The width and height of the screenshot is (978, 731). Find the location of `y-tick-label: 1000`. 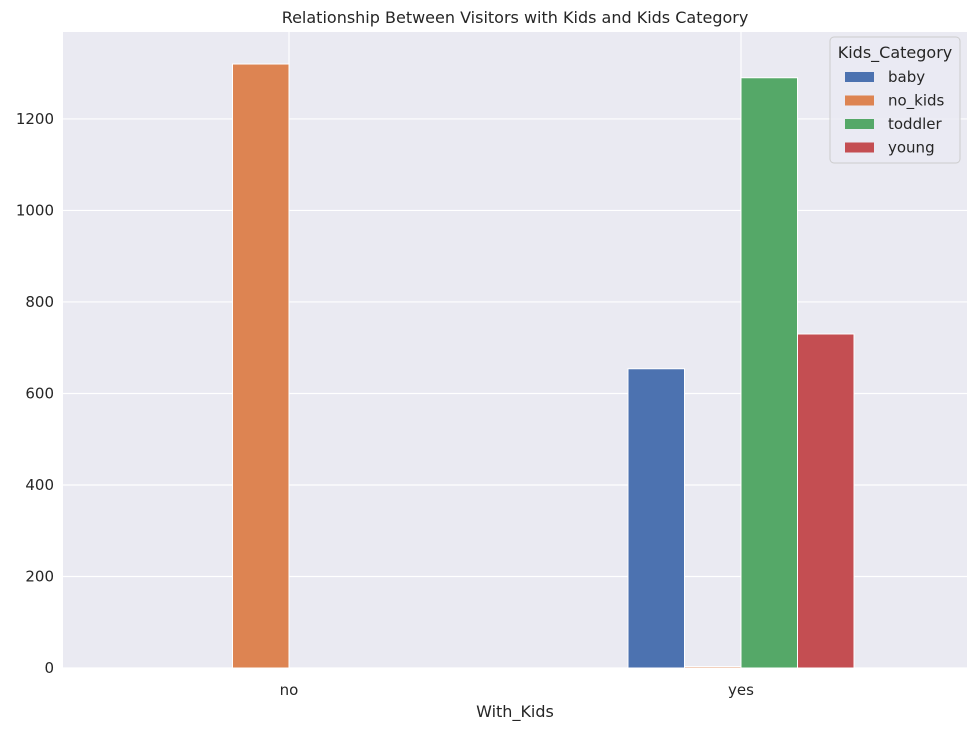

y-tick-label: 1000 is located at coordinates (35, 210).